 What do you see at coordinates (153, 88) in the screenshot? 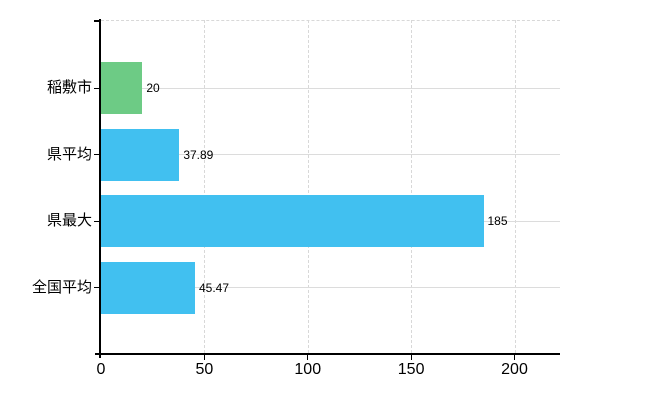
I see `bar-value-label: 20` at bounding box center [153, 88].